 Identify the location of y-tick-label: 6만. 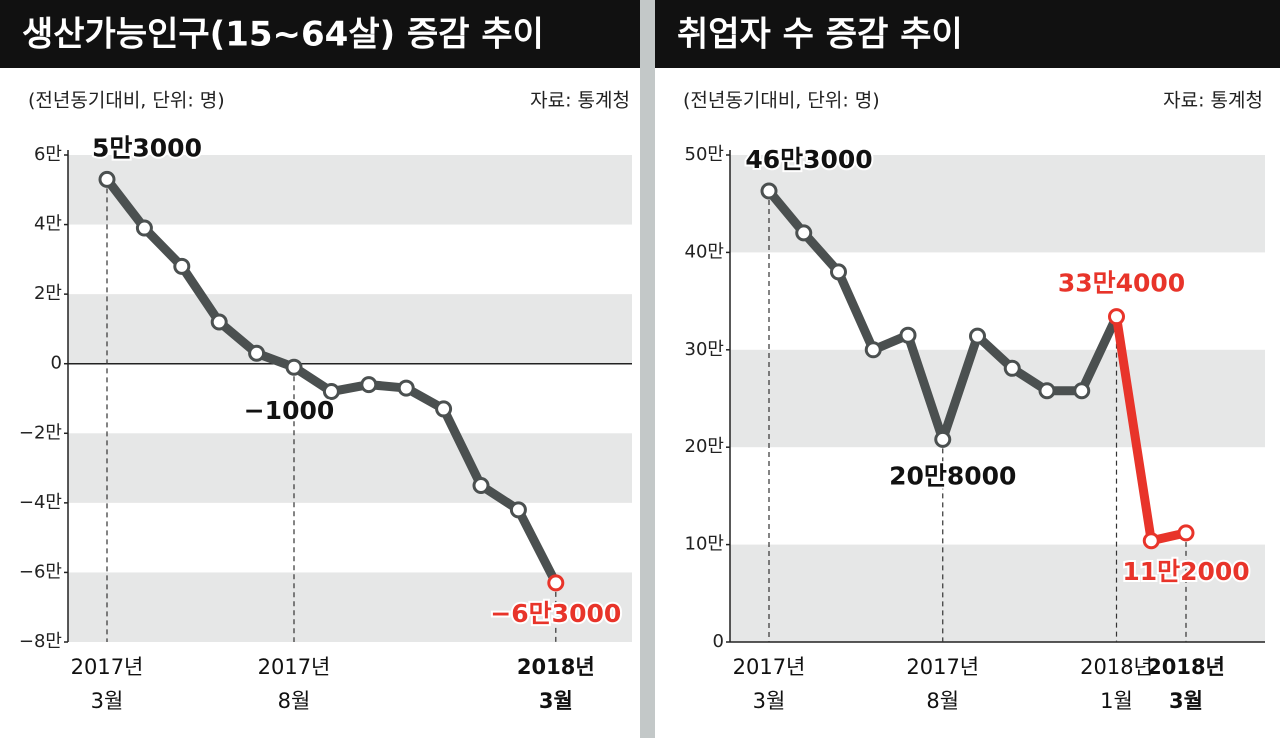
(48, 154).